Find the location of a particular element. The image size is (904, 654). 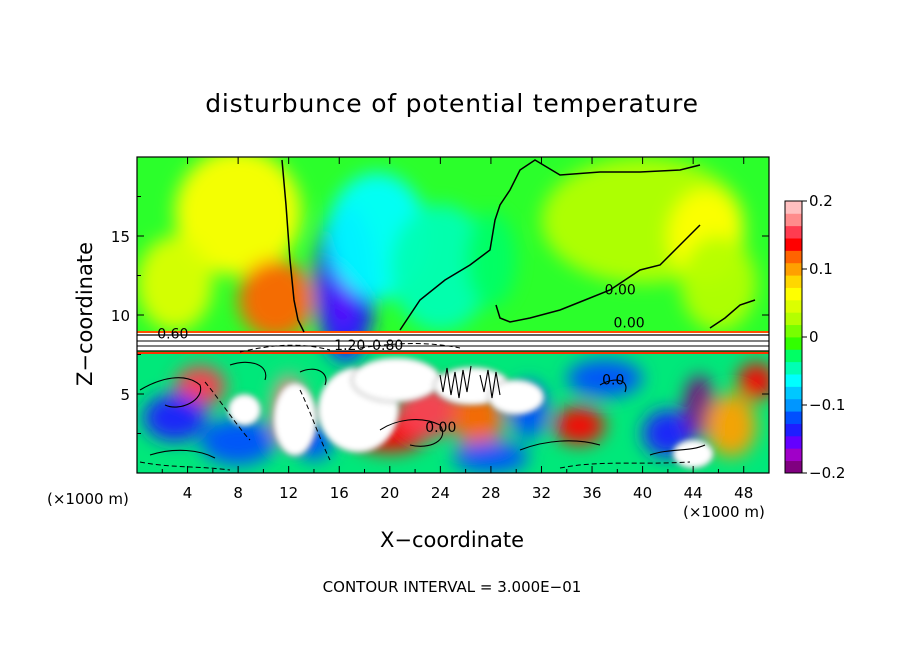

inversion-white-band is located at coordinates (453, 342).